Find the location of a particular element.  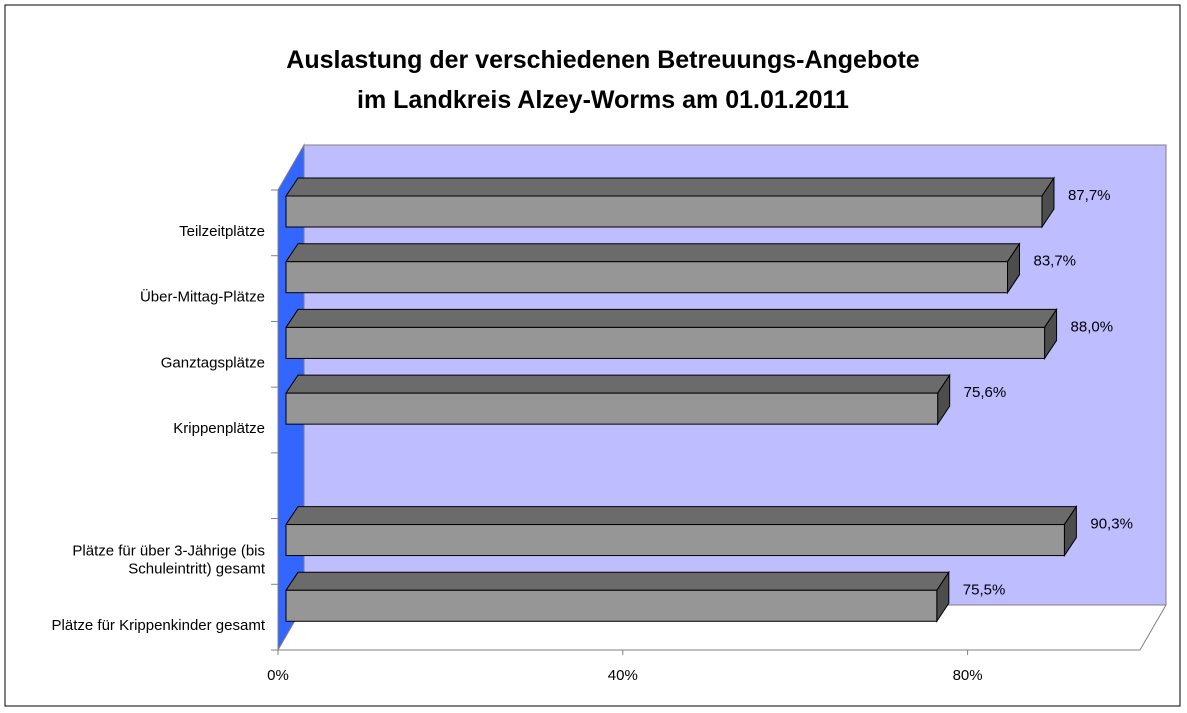

label-line: Krippenplätze is located at coordinates (219, 428).